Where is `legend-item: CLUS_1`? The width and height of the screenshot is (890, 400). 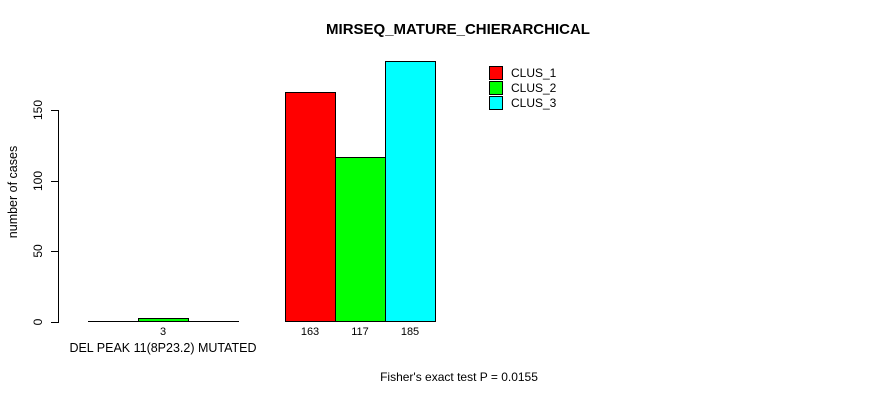 legend-item: CLUS_1 is located at coordinates (544, 73).